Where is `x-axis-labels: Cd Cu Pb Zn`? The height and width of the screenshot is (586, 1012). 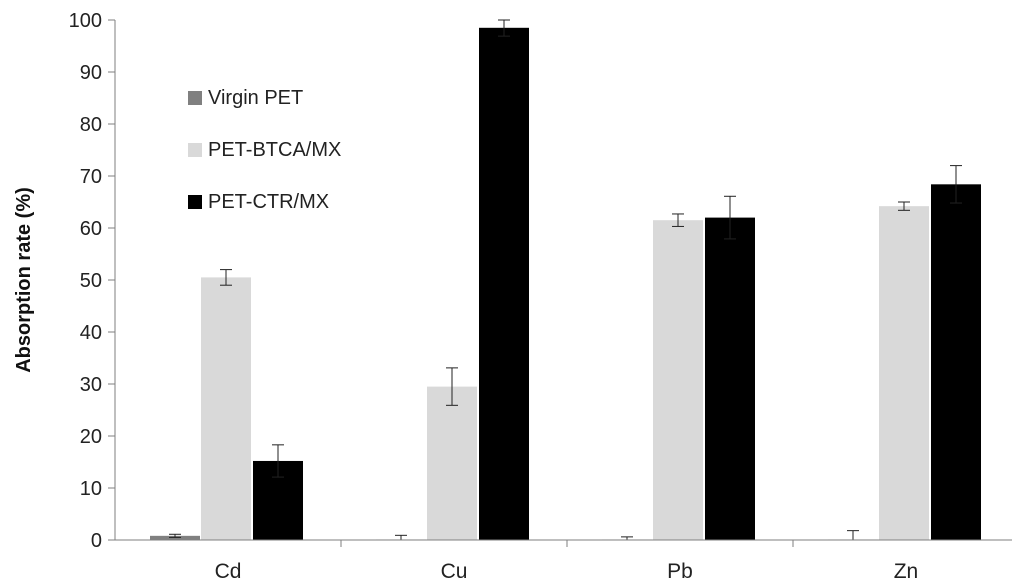
x-axis-labels: Cd Cu Pb Zn is located at coordinates (567, 571).